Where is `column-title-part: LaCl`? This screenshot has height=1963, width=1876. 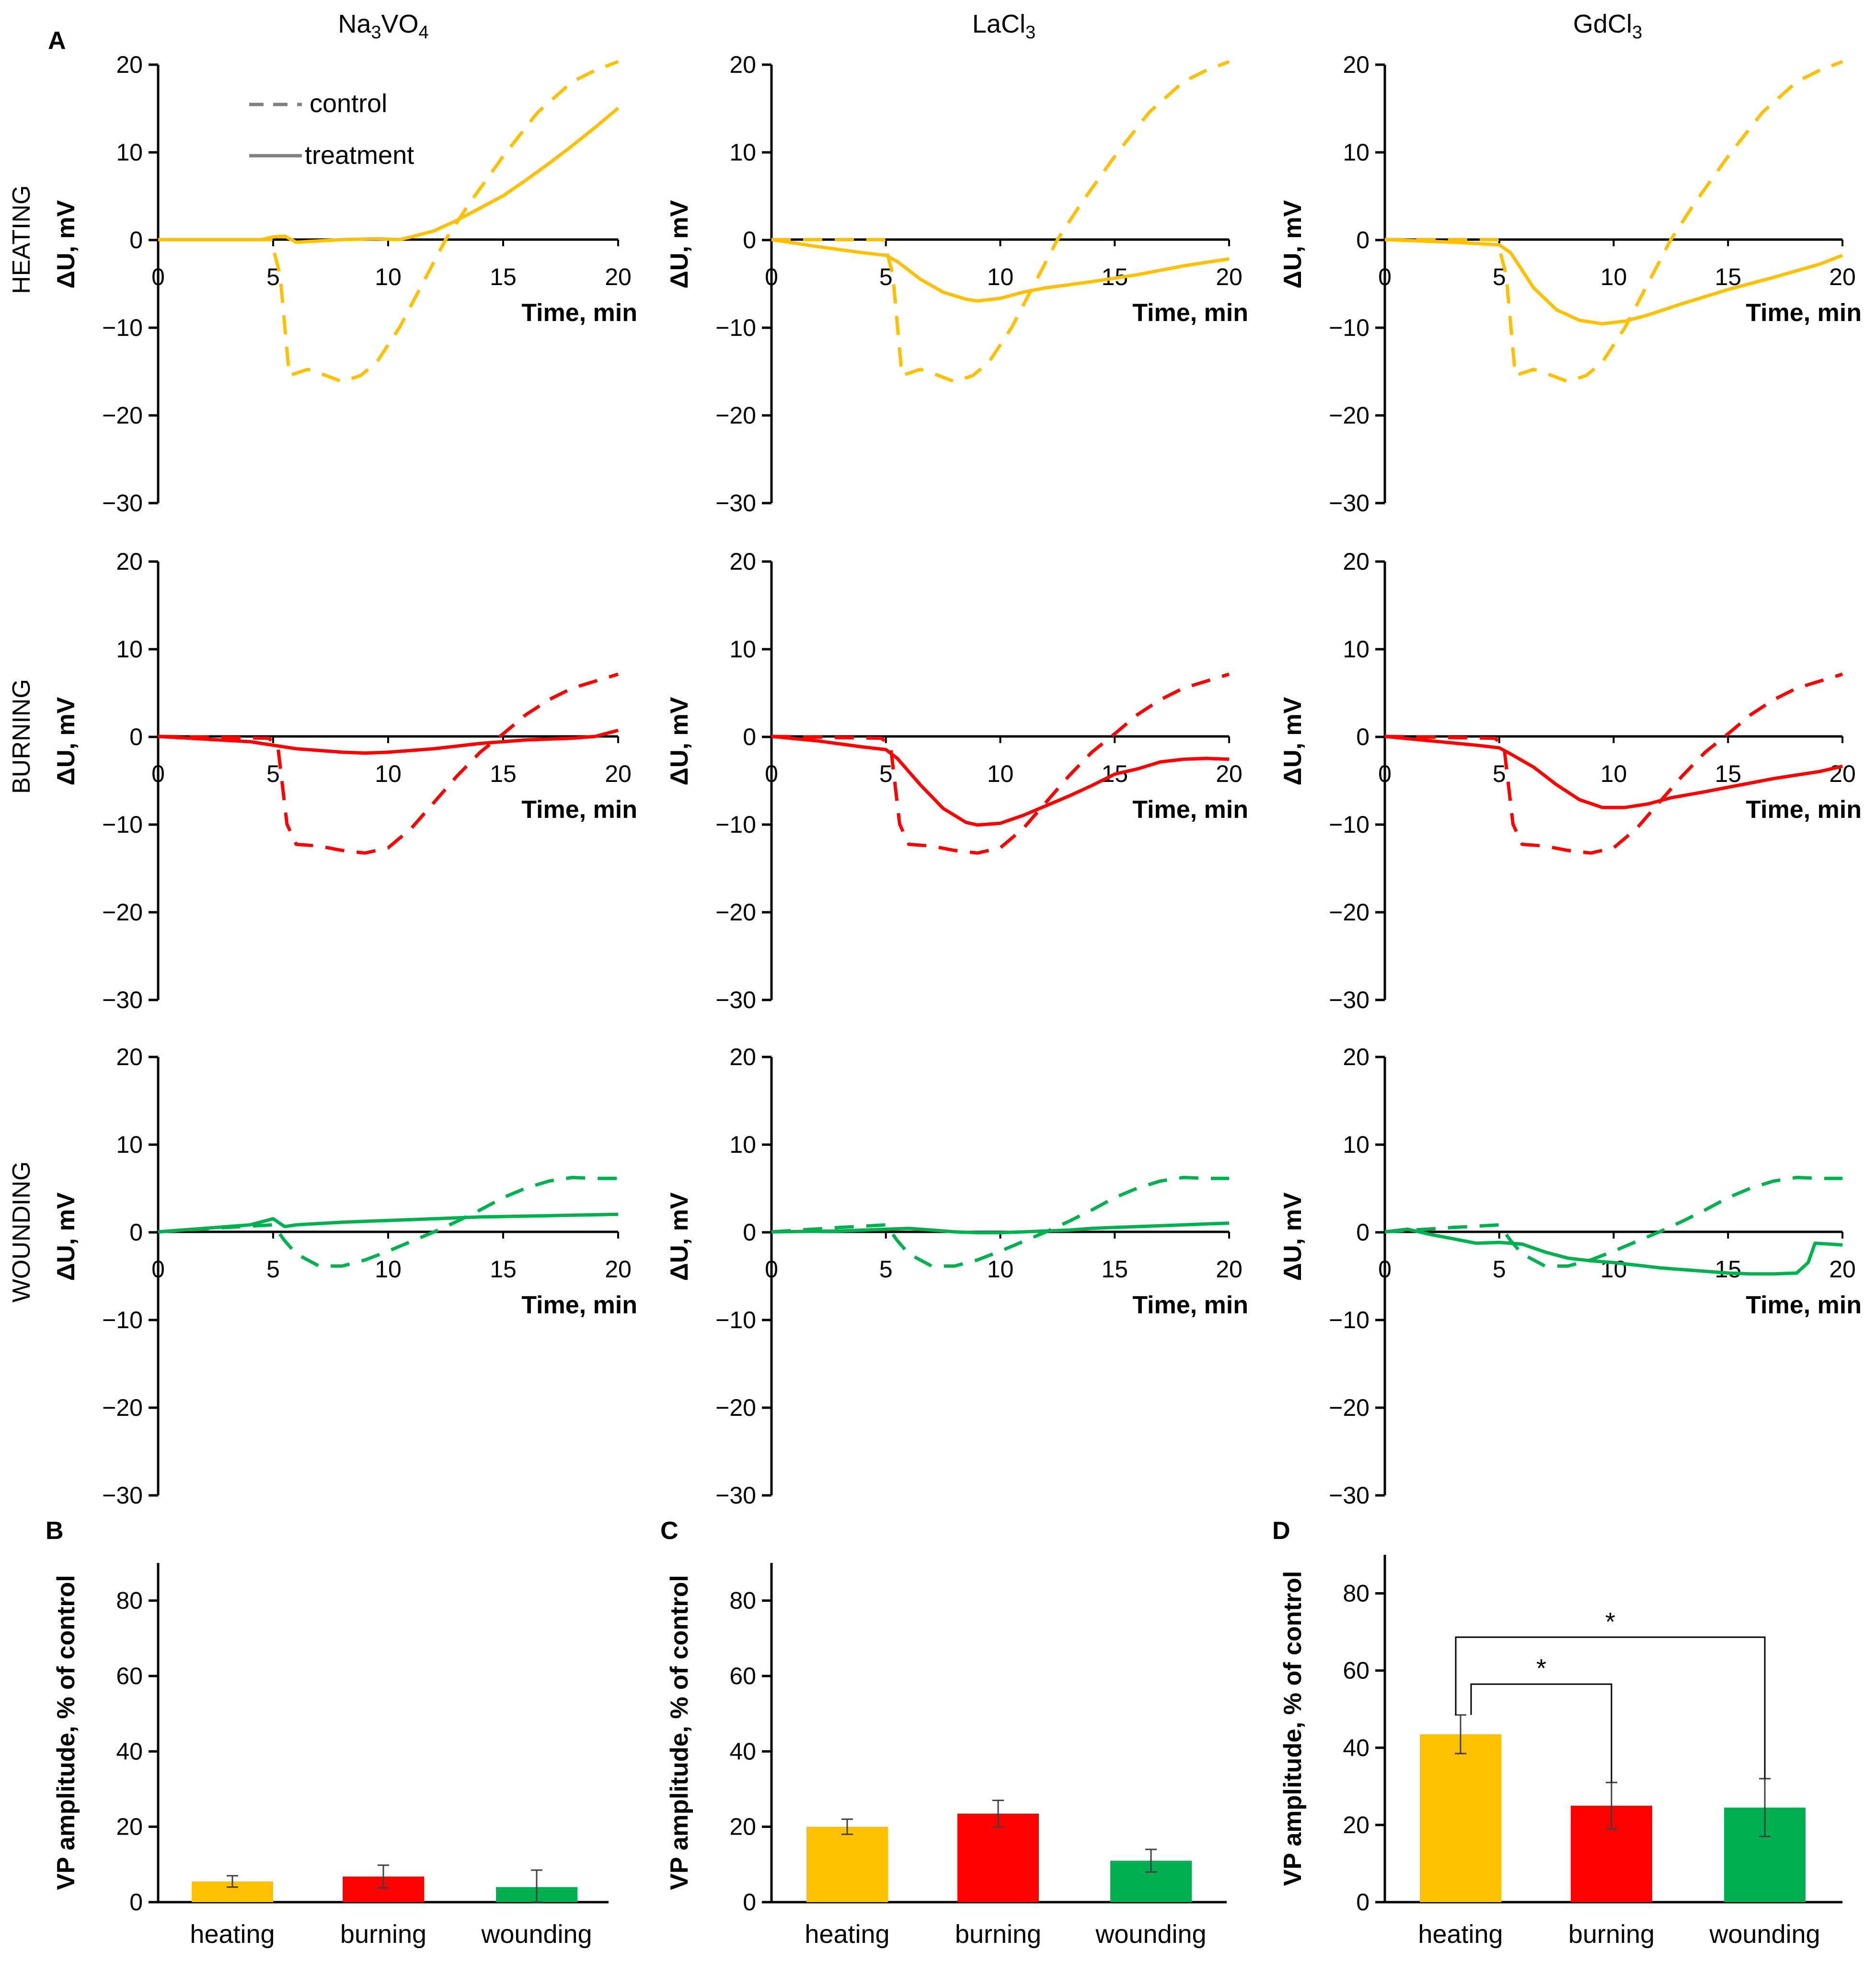 column-title-part: LaCl is located at coordinates (998, 24).